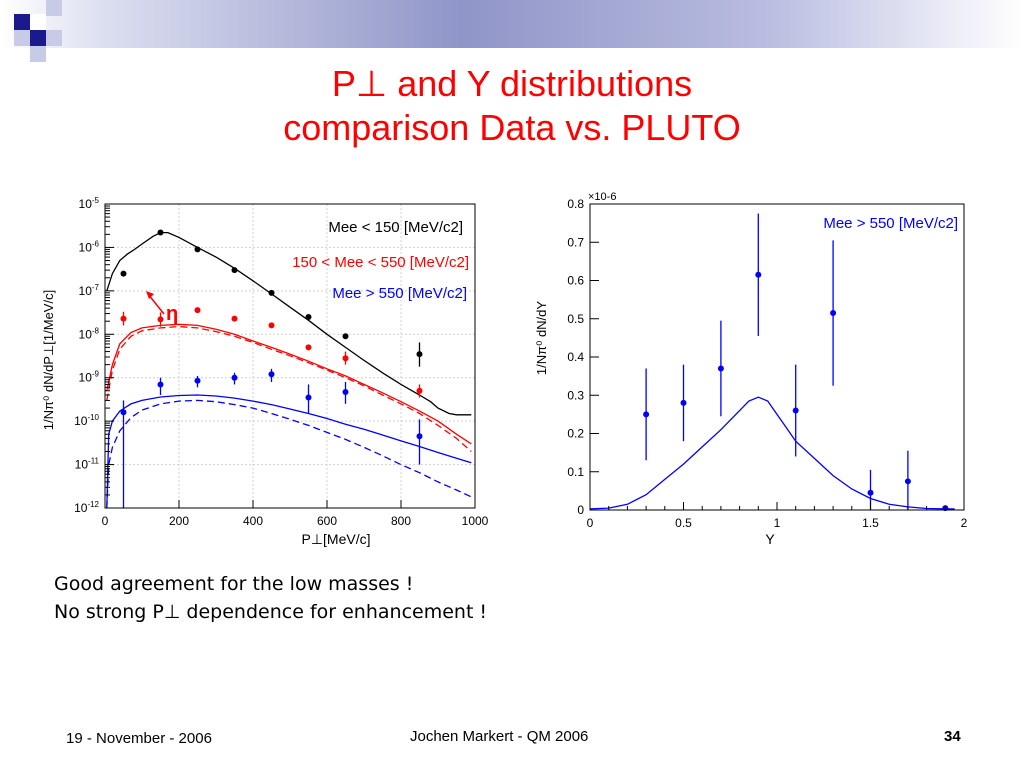  What do you see at coordinates (575, 357) in the screenshot?
I see `rapidity-chart-y-tick-label: 0.4` at bounding box center [575, 357].